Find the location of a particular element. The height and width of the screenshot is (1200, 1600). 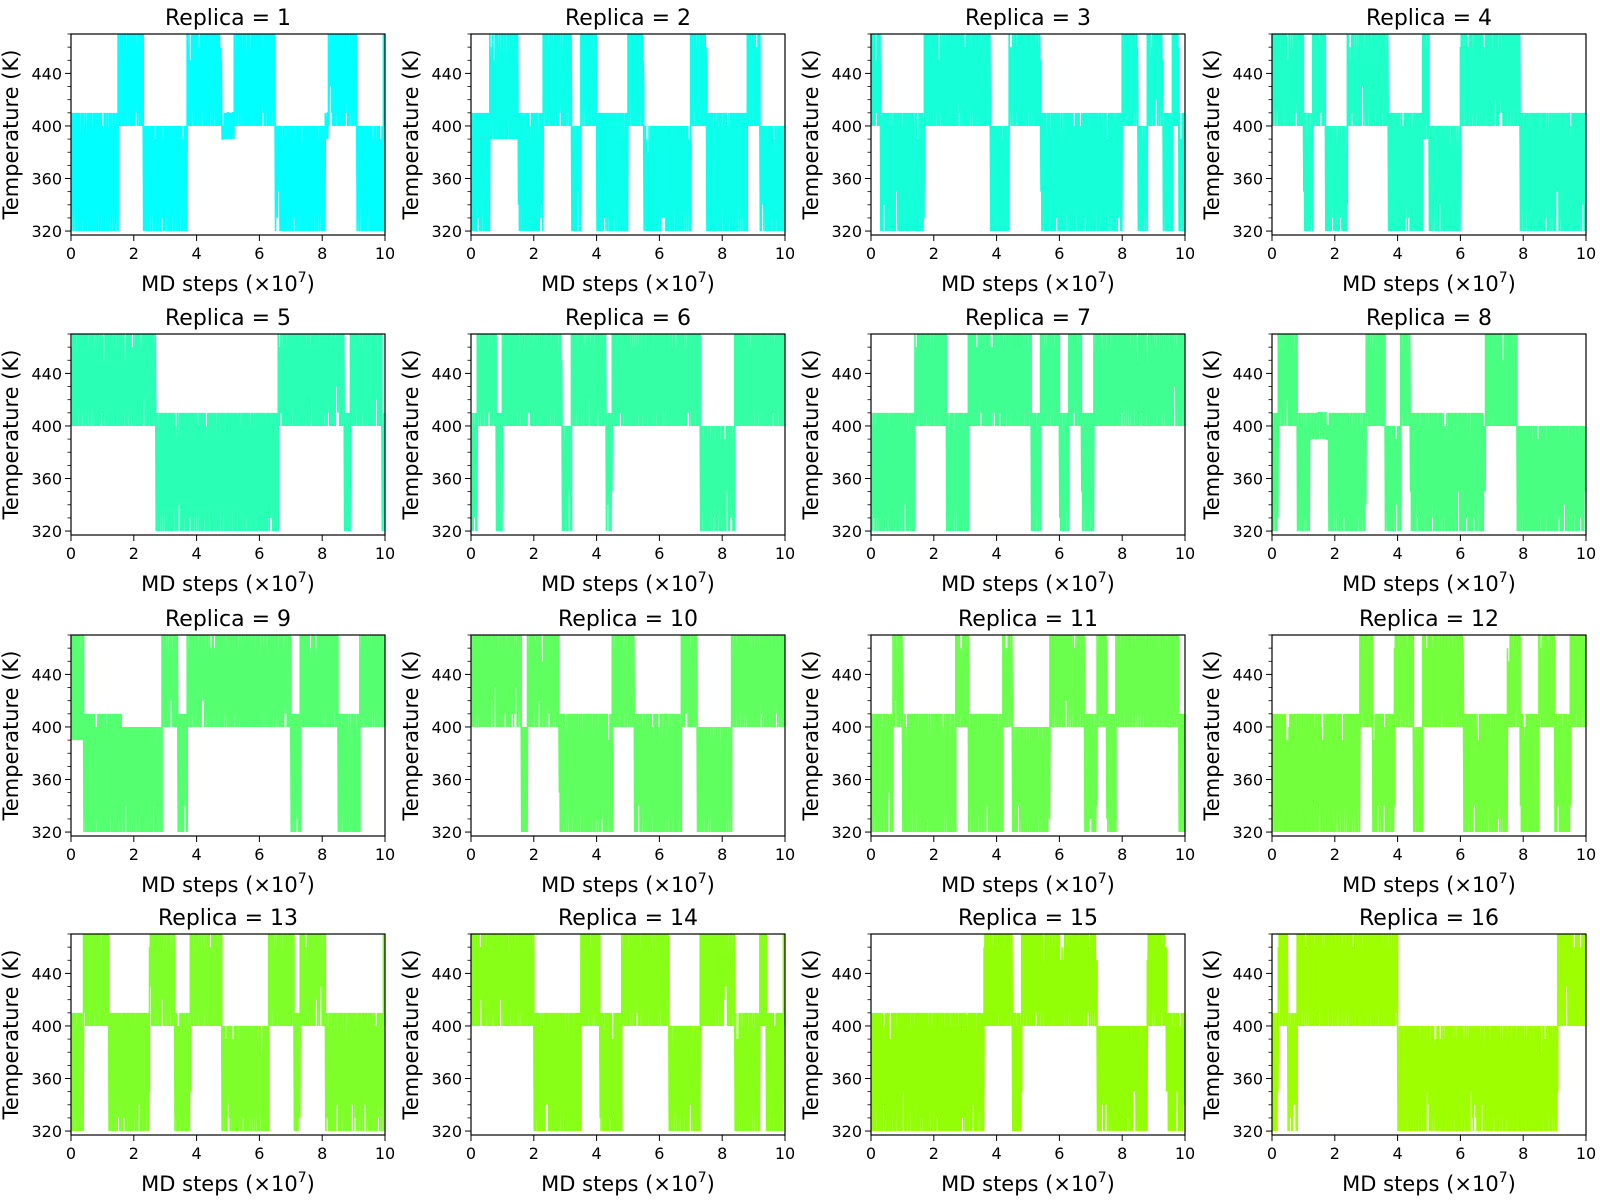

panel-title: Replica = 16 is located at coordinates (1429, 918).